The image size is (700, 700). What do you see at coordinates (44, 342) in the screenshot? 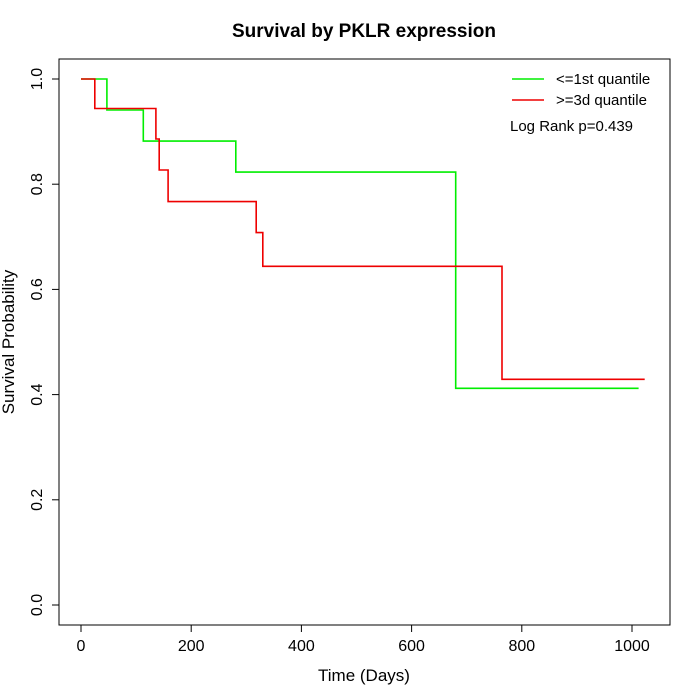
I see `y-axis: 0.0 0.2 0.4 0.6 0.8 1.0` at bounding box center [44, 342].